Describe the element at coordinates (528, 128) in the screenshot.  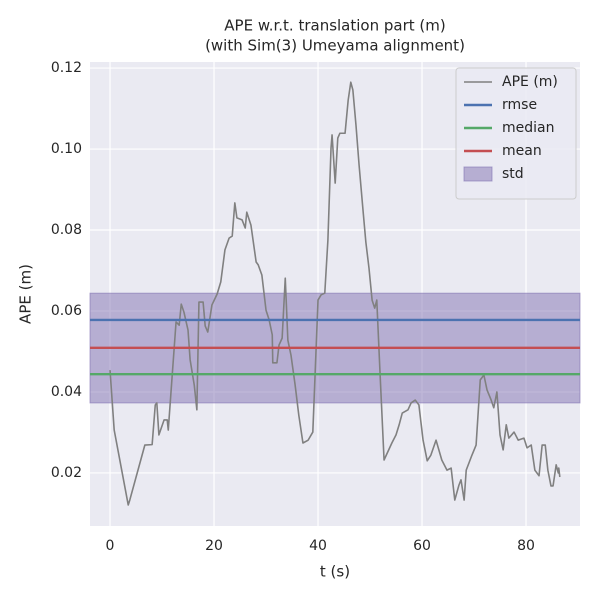
I see `legend-label: median` at that location.